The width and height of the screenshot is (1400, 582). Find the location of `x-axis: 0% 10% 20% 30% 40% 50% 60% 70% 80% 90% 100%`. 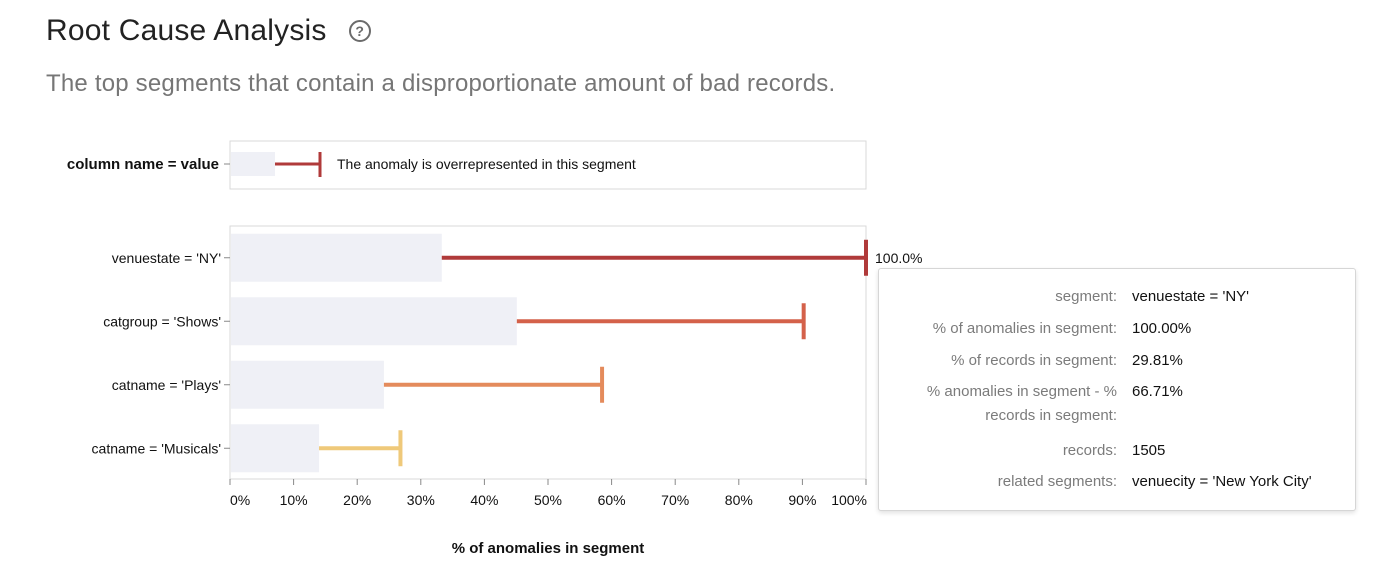

x-axis: 0% 10% 20% 30% 40% 50% 60% 70% 80% 90% 100% is located at coordinates (548, 493).